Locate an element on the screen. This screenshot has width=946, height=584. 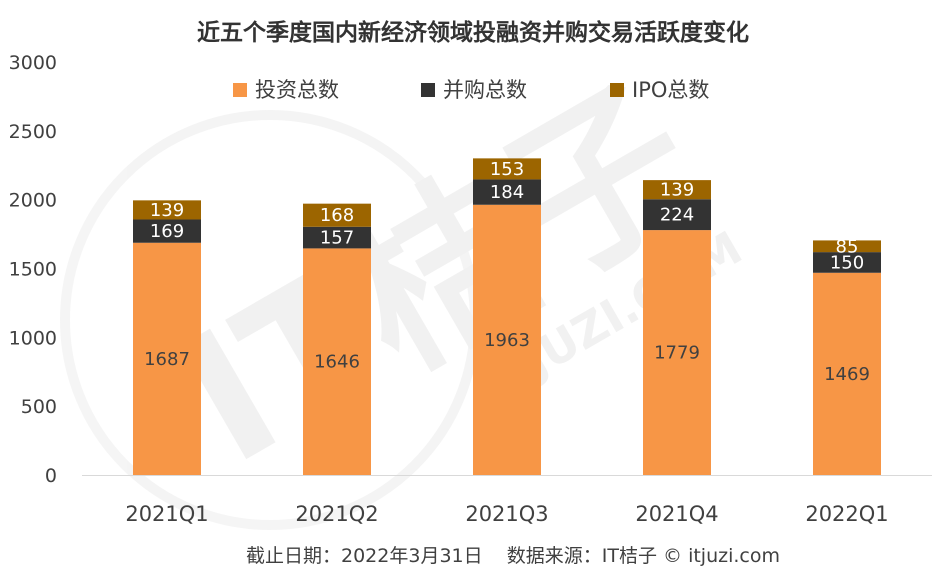
data-label: 168 is located at coordinates (337, 215).